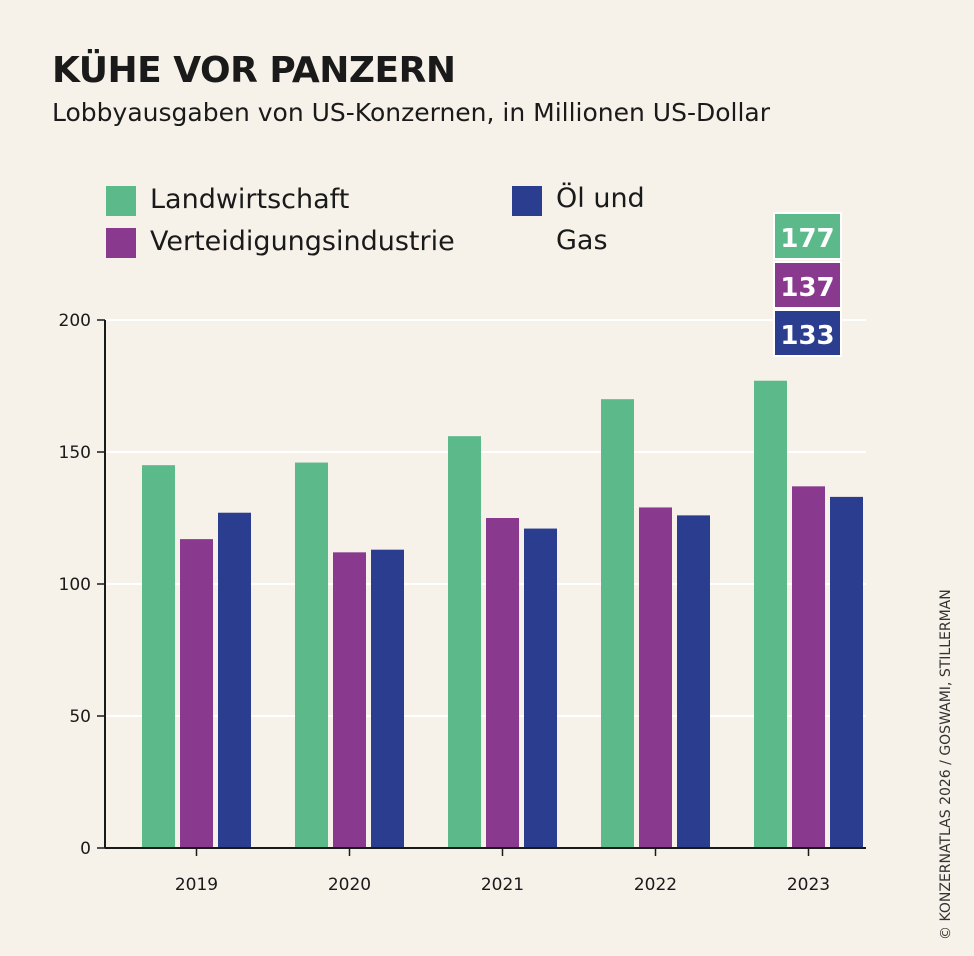 Image resolution: width=974 pixels, height=956 pixels. I want to click on x-tick-label: 2022, so click(655, 885).